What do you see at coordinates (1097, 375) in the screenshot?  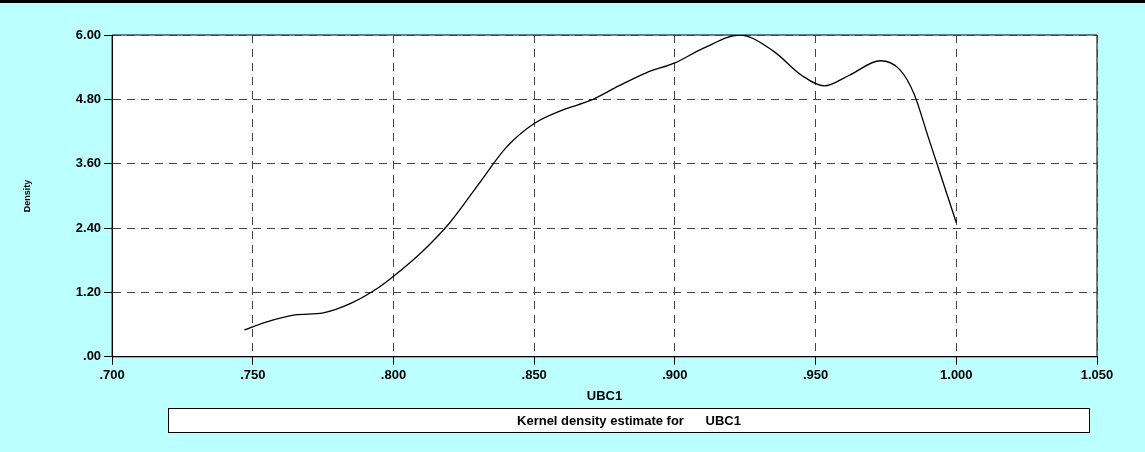 I see `x-tick-label: 1.050` at bounding box center [1097, 375].